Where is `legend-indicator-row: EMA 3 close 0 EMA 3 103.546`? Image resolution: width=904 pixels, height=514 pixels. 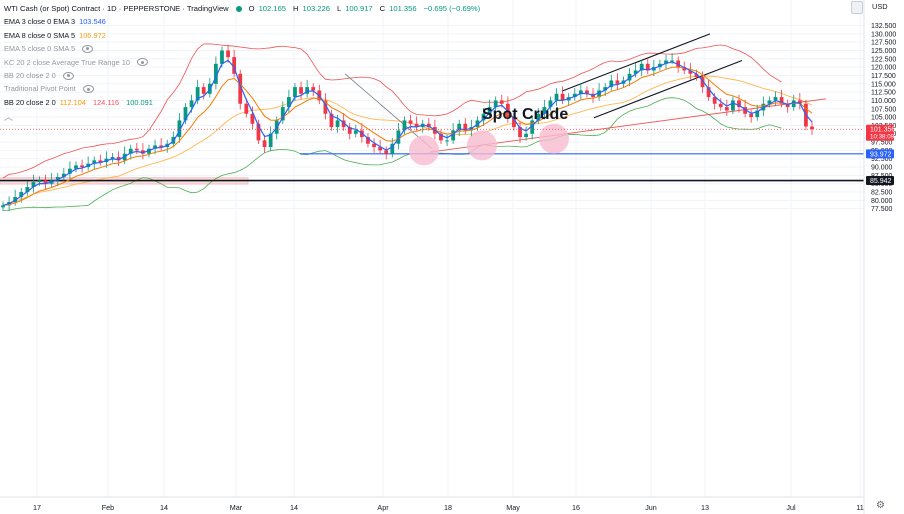 legend-indicator-row: EMA 3 close 0 EMA 3 103.546 is located at coordinates (242, 21).